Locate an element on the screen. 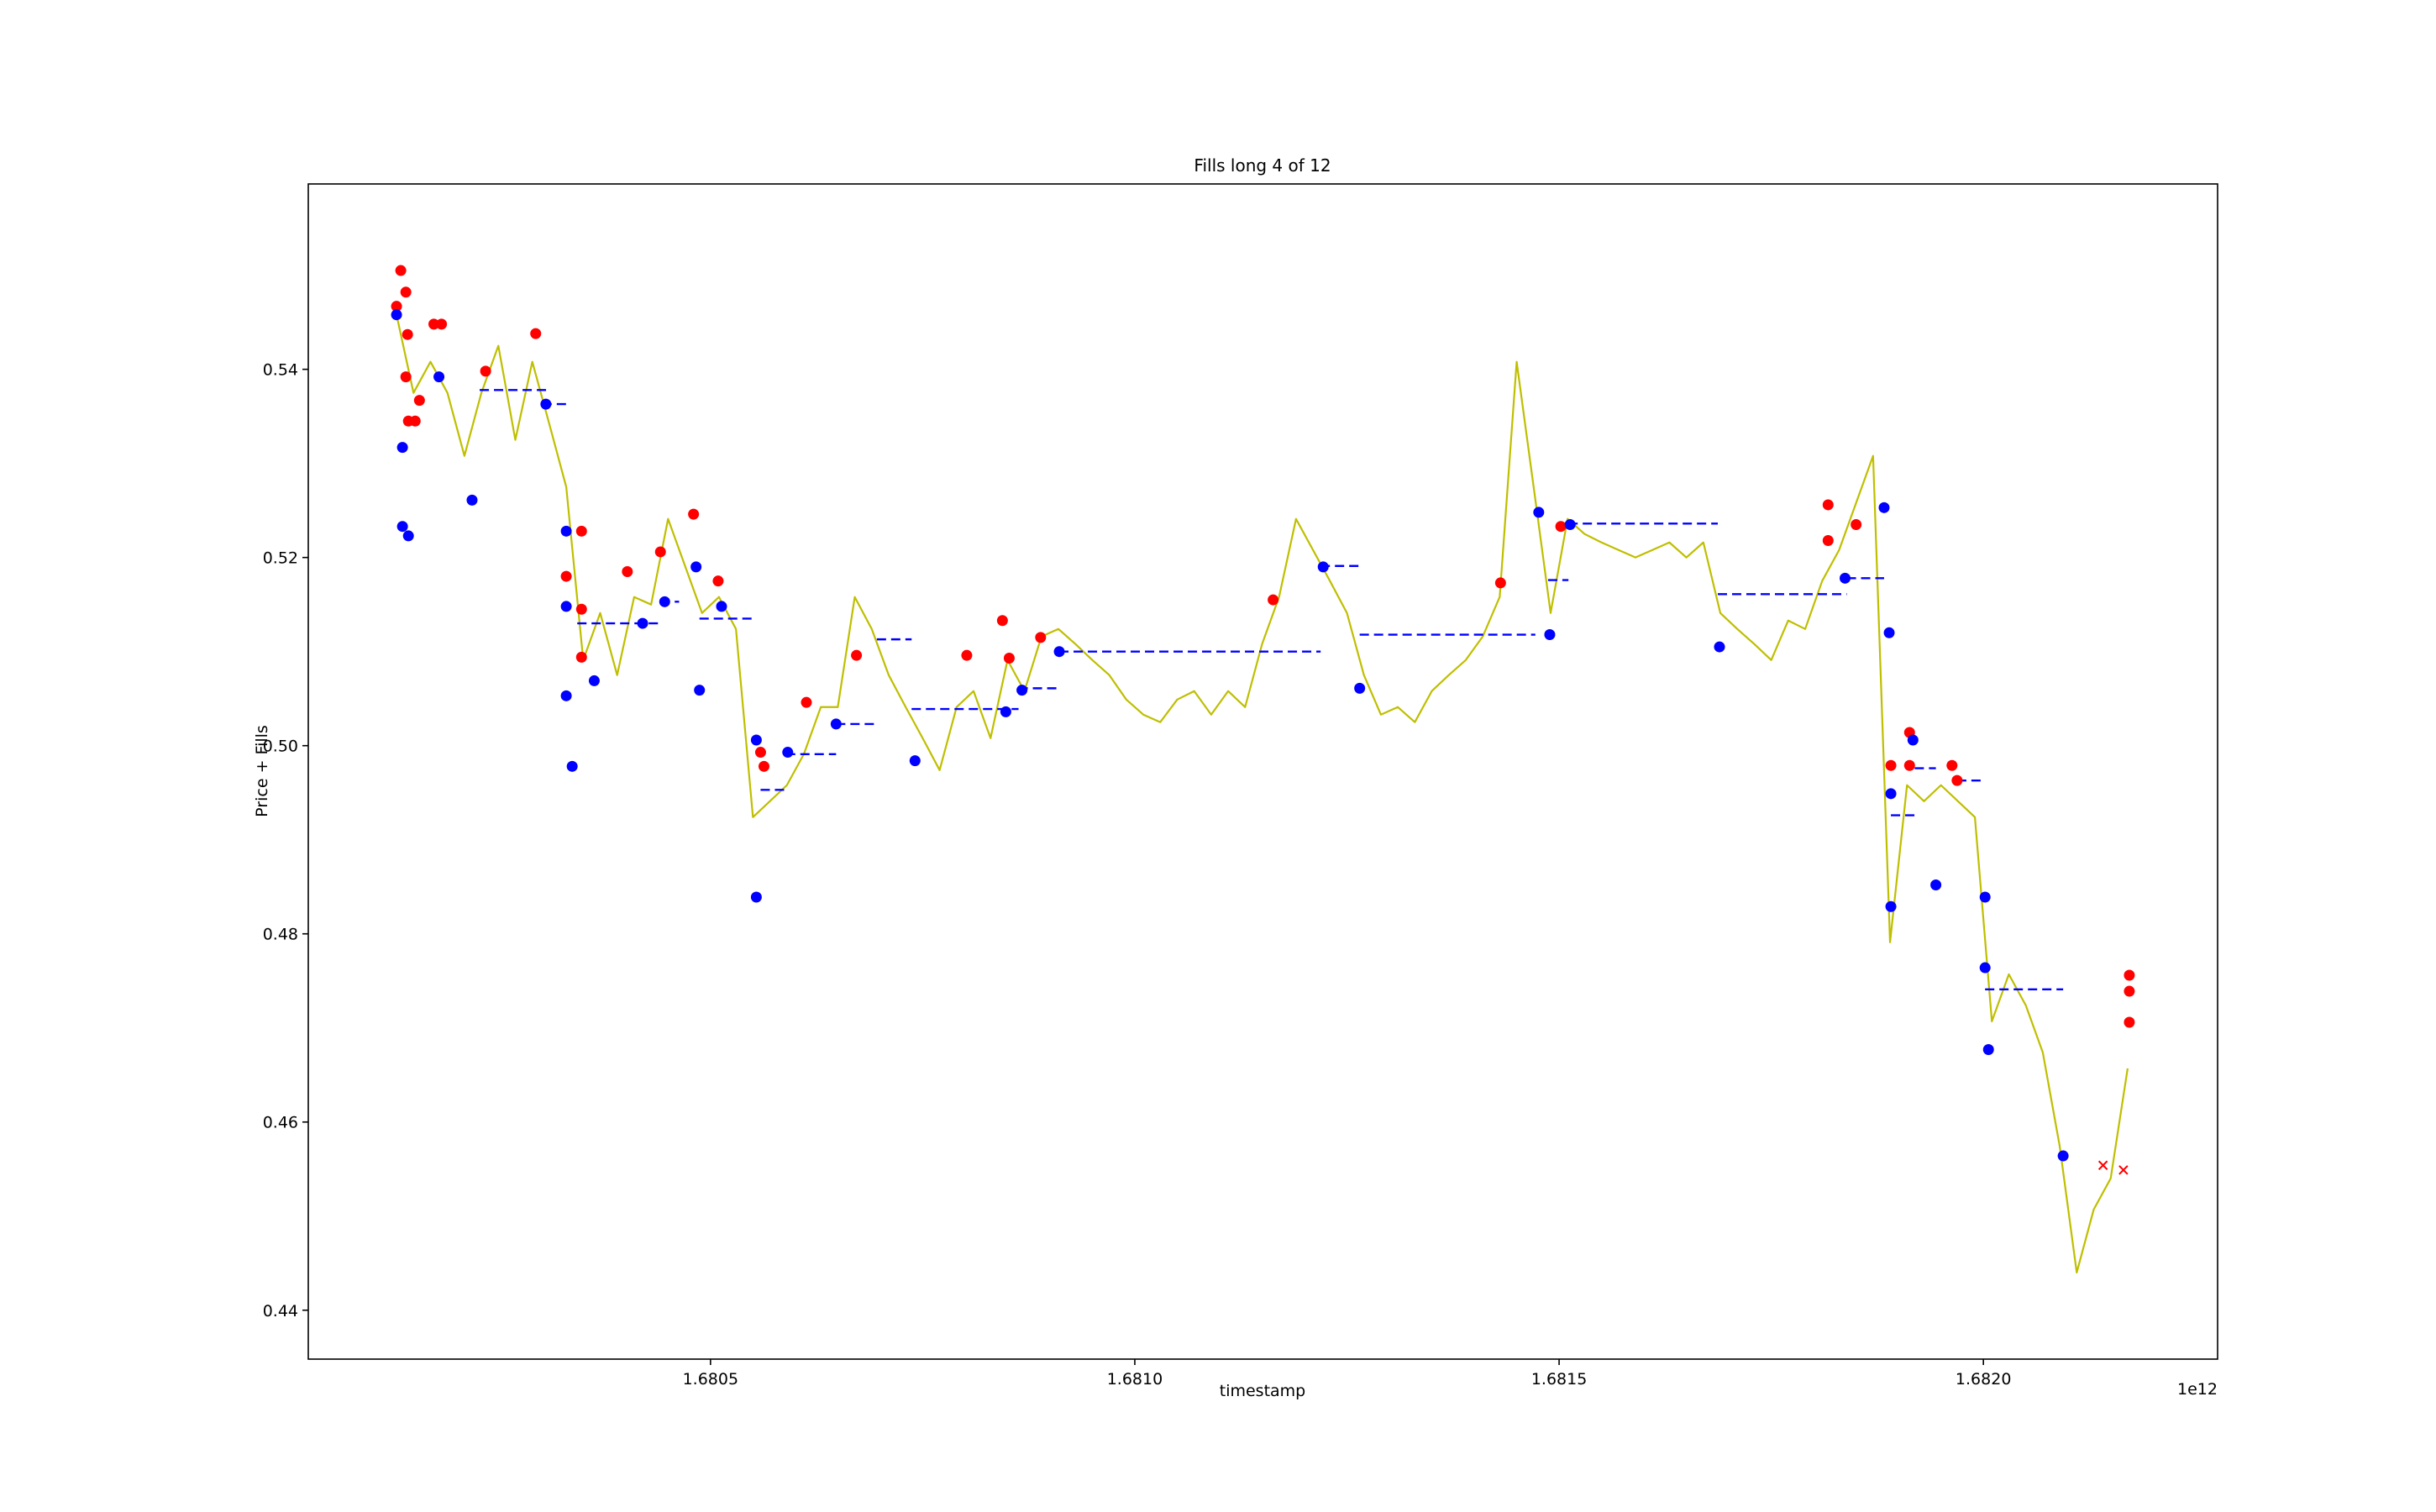  x-tick-label: 1.6805 is located at coordinates (710, 1379).